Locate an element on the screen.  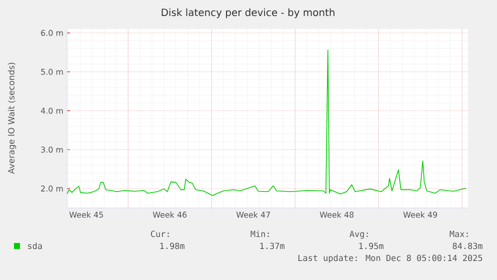
text: 84.83m is located at coordinates (467, 246).